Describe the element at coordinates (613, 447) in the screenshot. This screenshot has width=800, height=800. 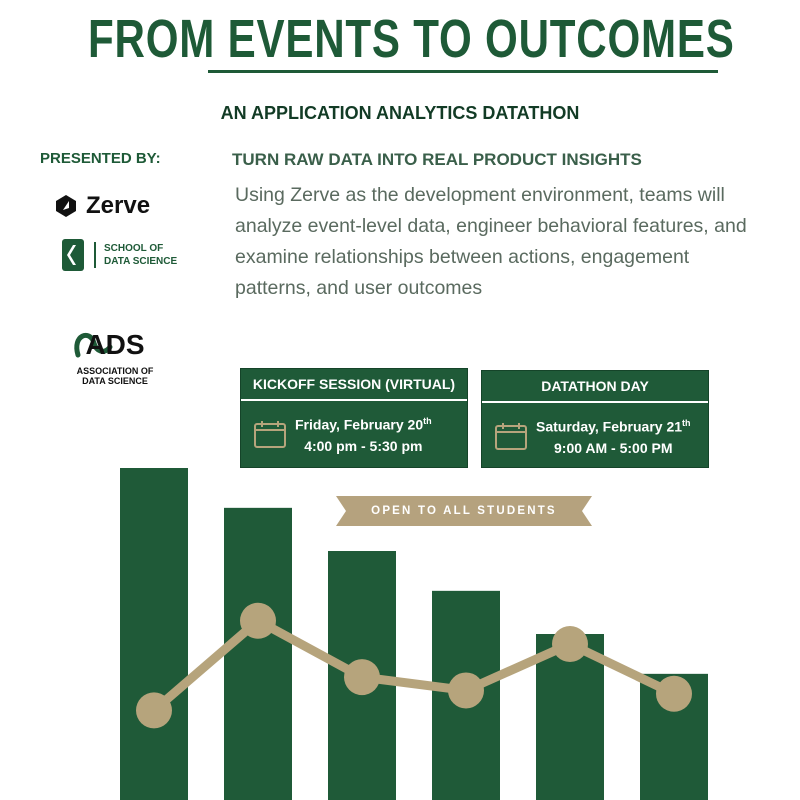
I see `datathon-time: 9:00 AM - 5:00 PM` at that location.